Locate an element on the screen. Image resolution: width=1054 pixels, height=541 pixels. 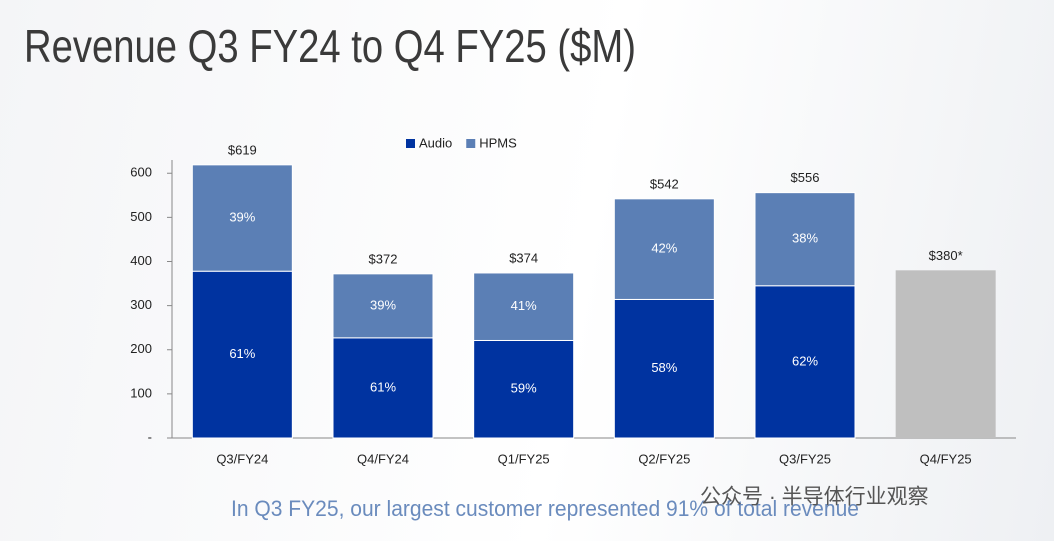
x-tick-label: Q3/FY25 is located at coordinates (805, 458).